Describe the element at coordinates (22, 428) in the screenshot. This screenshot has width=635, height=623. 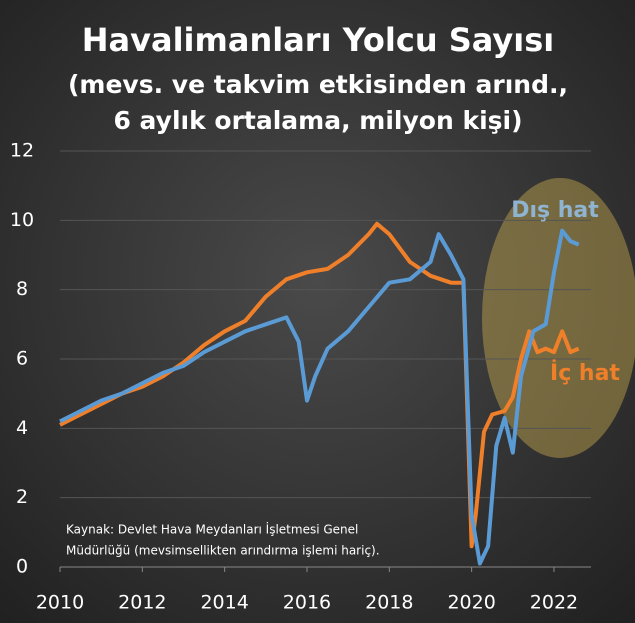
I see `y-tick-label: 4` at that location.